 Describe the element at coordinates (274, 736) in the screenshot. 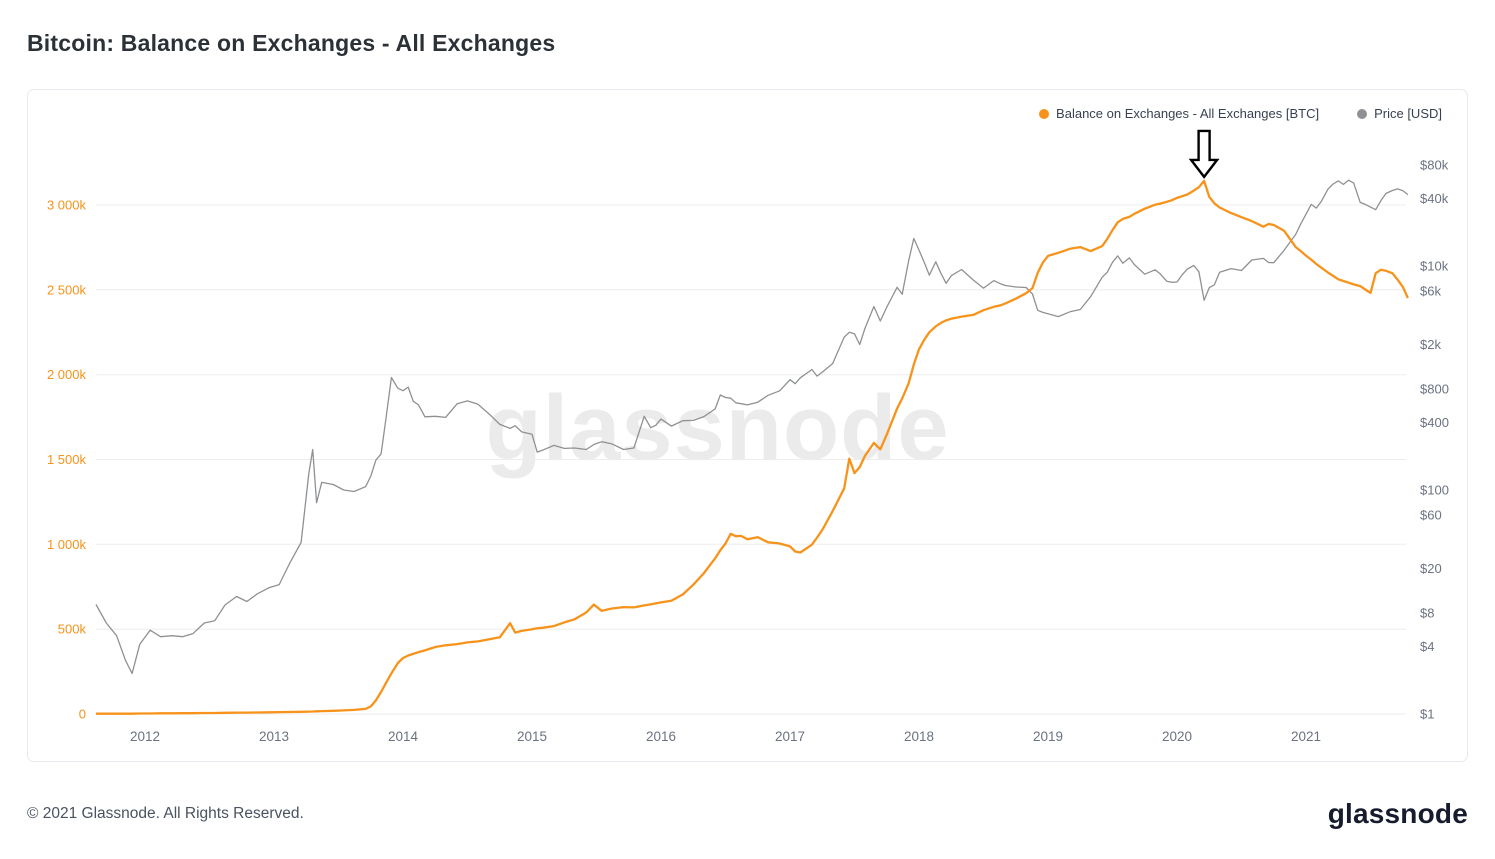

I see `x-axis-tick-label: 2013` at that location.